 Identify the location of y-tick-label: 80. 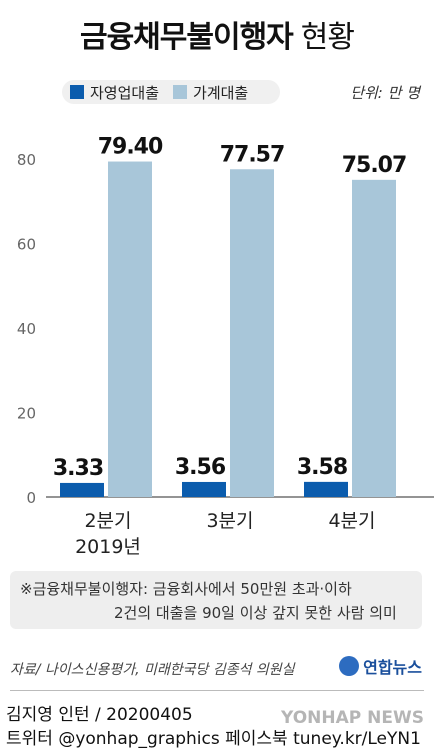
(26, 160).